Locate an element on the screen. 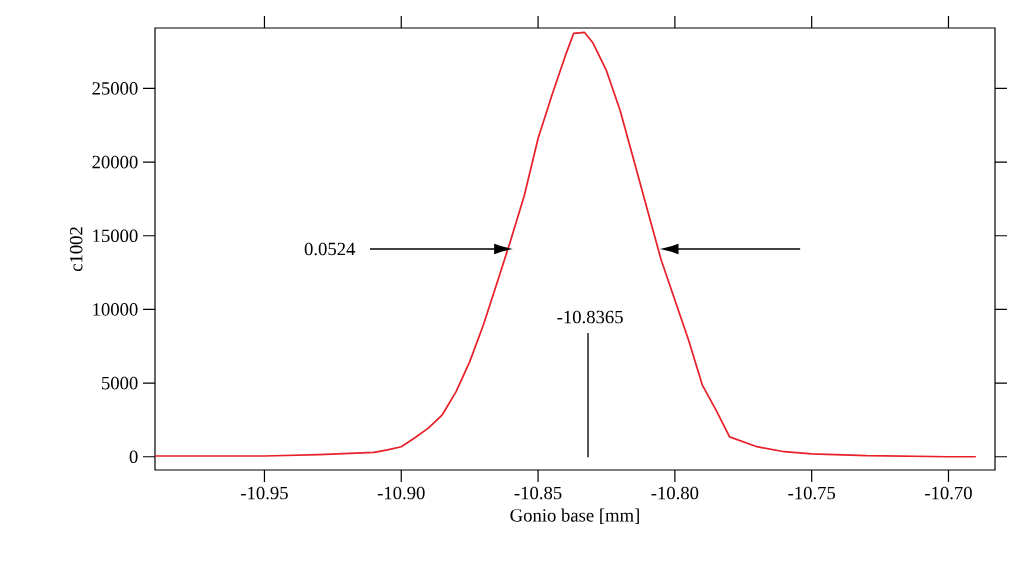  y-tick-label: 25000 is located at coordinates (115, 88).